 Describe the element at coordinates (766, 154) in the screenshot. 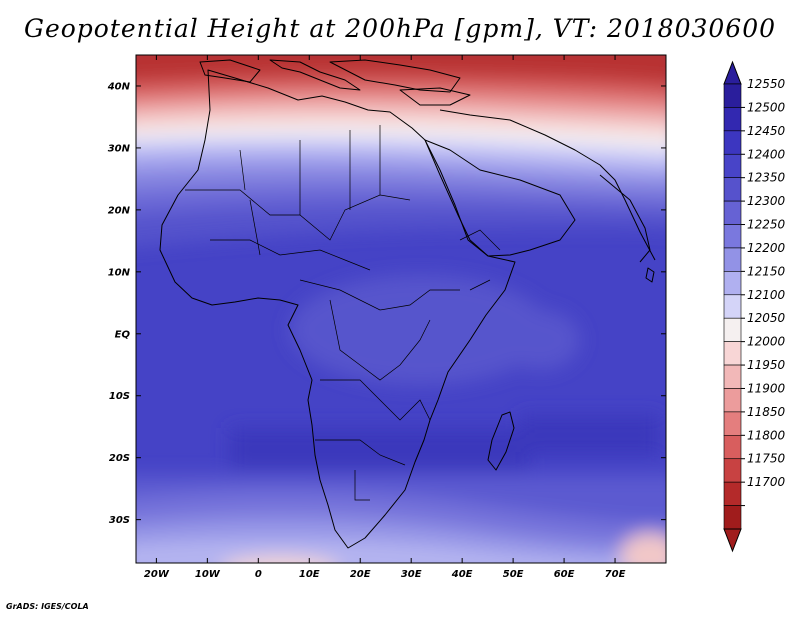

I see `colorbar-level-label: 12400` at that location.